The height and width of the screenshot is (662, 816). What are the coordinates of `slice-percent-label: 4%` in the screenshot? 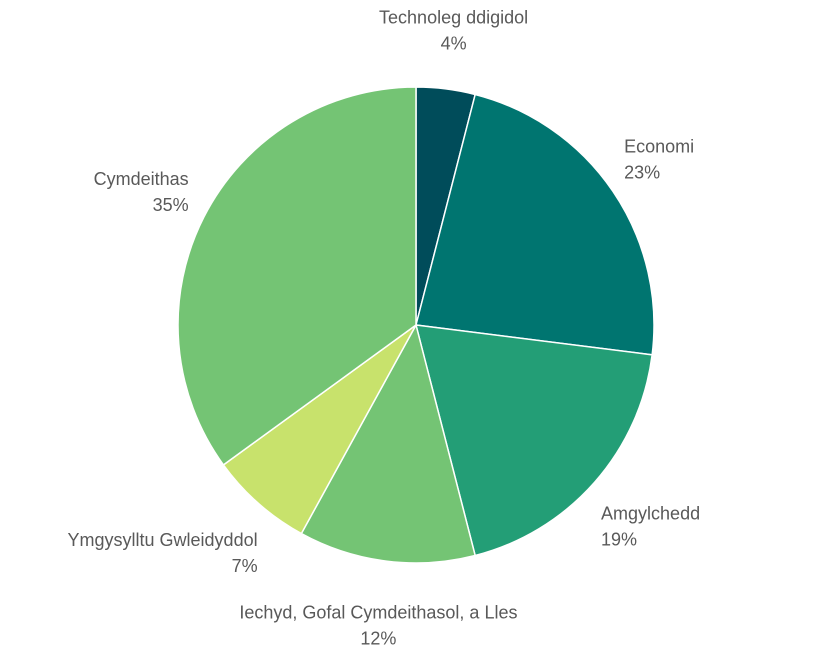 It's located at (454, 43).